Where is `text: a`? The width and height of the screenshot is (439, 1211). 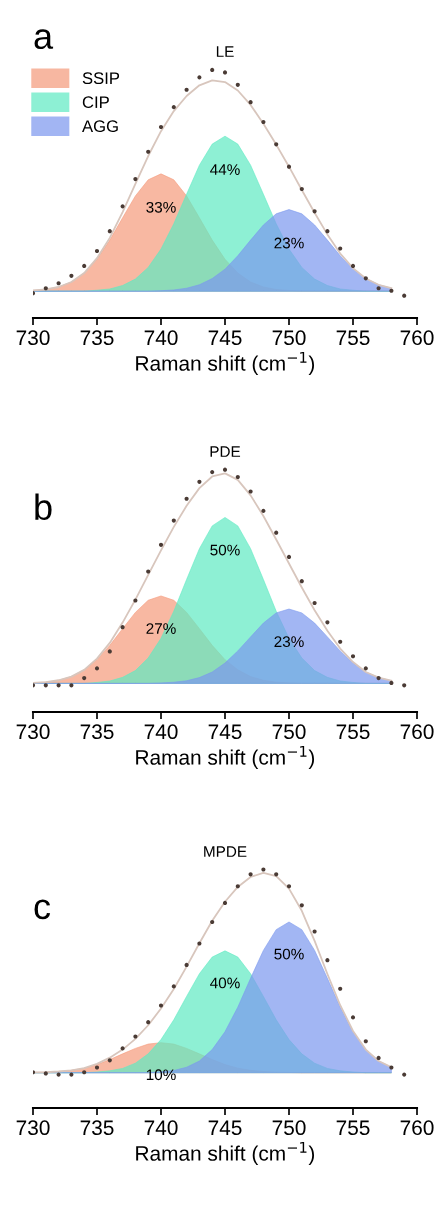 text: a is located at coordinates (44, 39).